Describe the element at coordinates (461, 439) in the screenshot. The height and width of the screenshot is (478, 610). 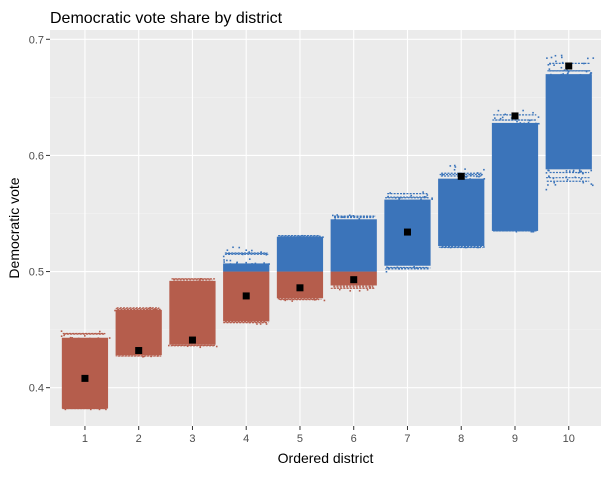
I see `x-tick-label: 8` at that location.